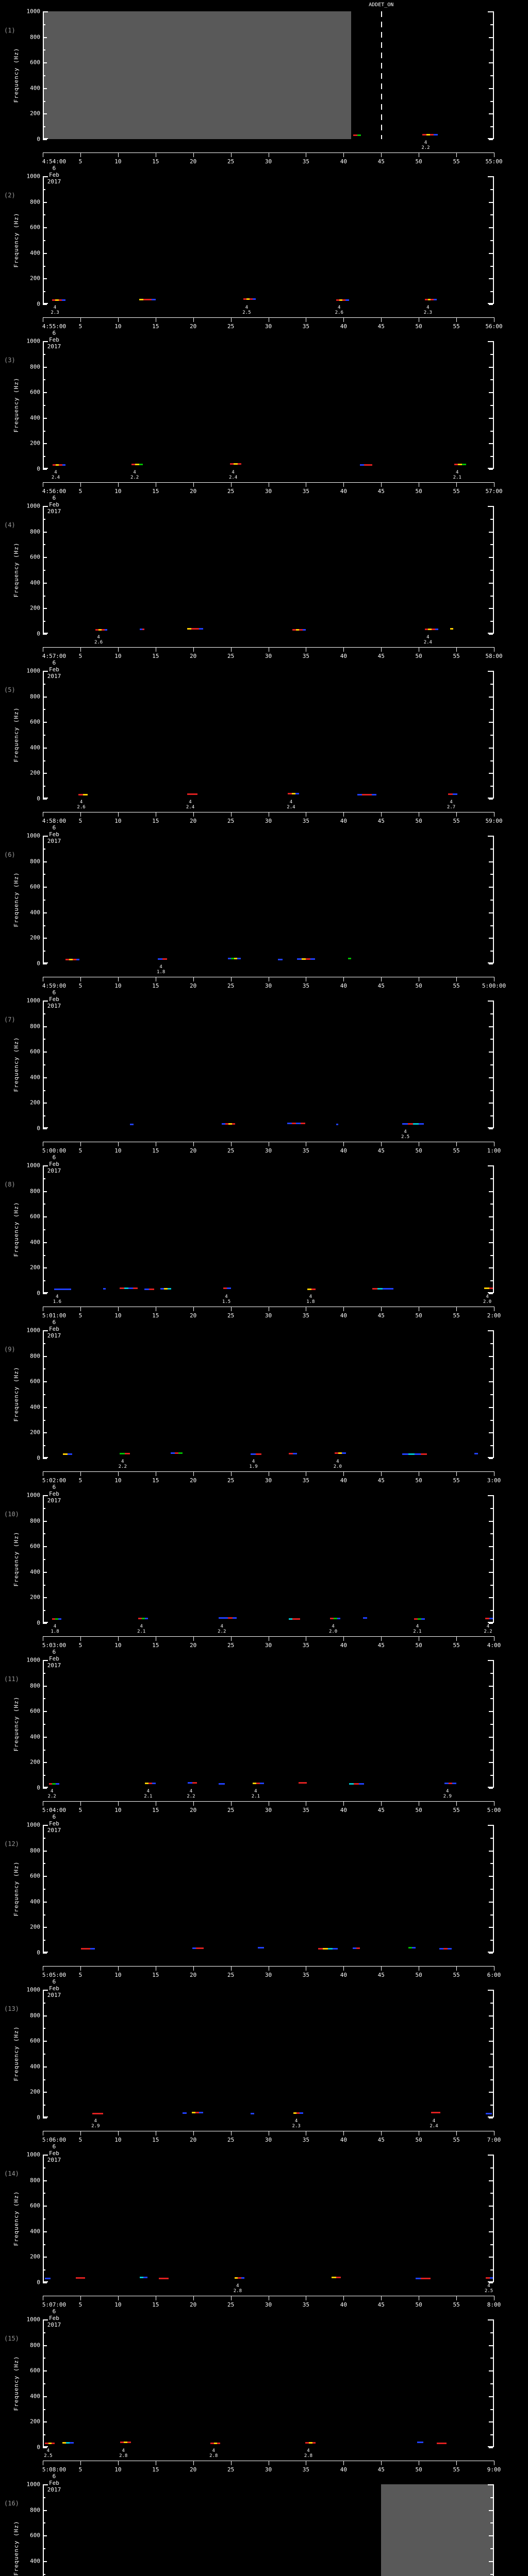  What do you see at coordinates (9, 525) in the screenshot?
I see `panel-number: (4)` at bounding box center [9, 525].